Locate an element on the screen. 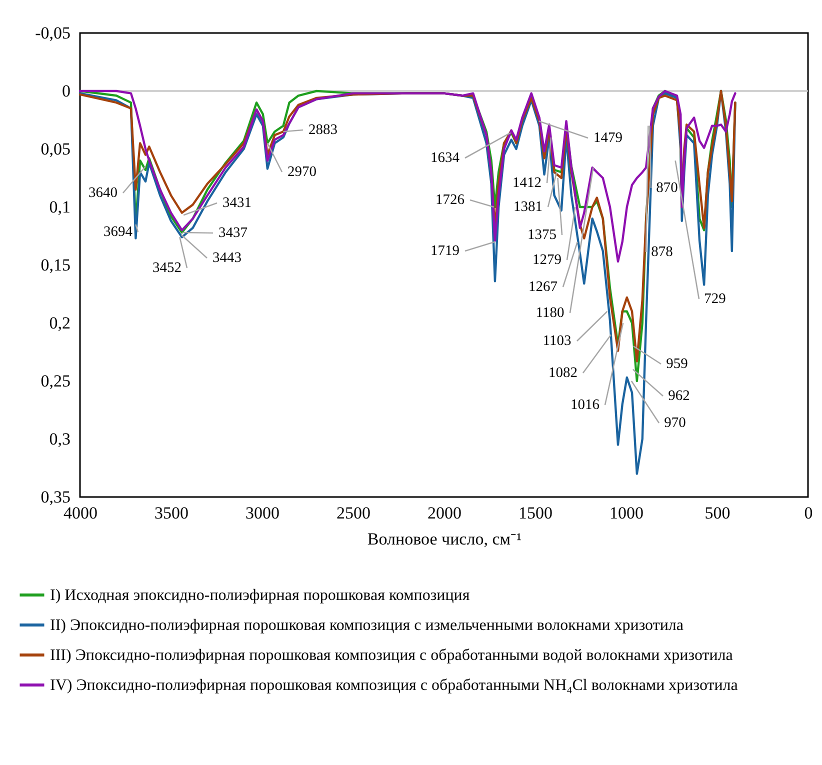 The image size is (822, 765). annotation: 2970 is located at coordinates (302, 172).